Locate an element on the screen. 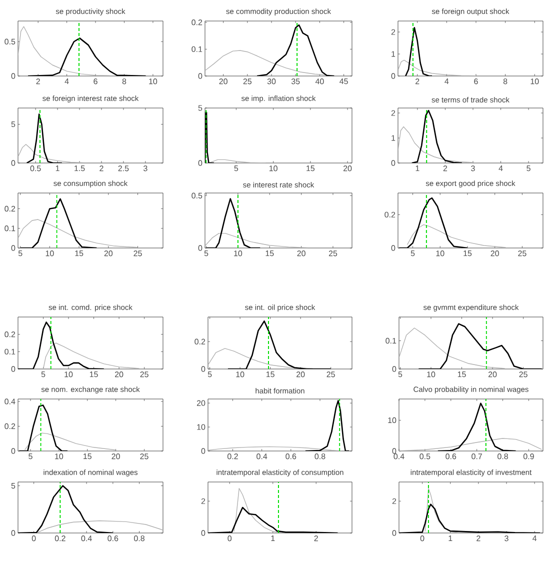 This screenshot has width=549, height=582. x-tick-label: 30 is located at coordinates (271, 81).